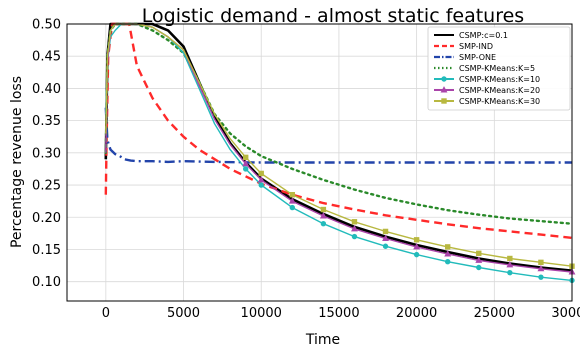 Image resolution: width=580 pixels, height=349 pixels. I want to click on x-tick-label: 30000, so click(565, 313).